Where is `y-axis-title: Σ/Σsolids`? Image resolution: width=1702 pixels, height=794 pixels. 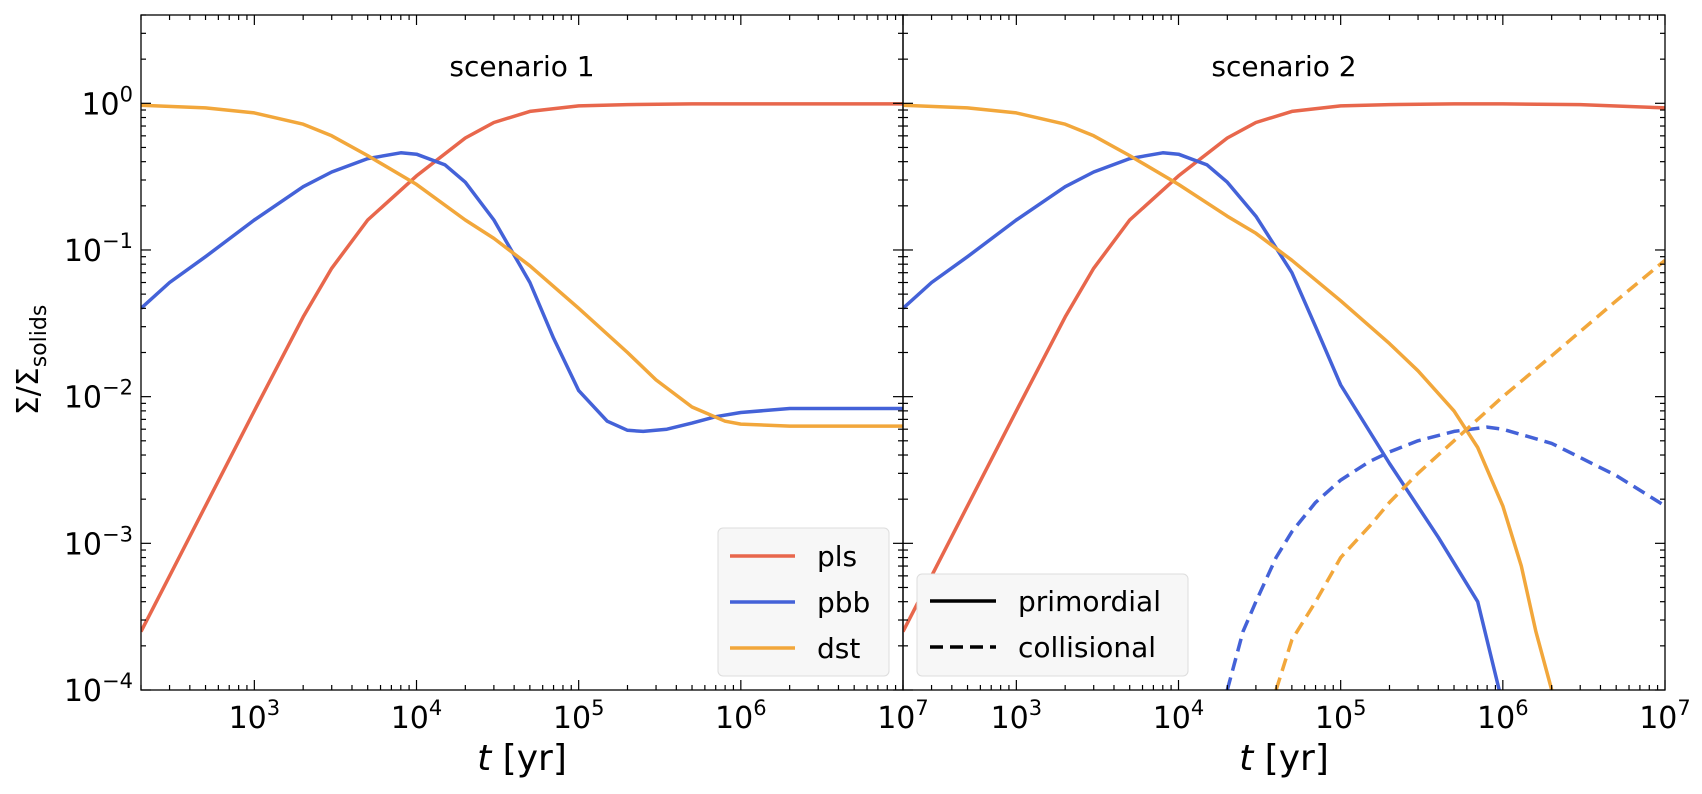 y-axis-title: Σ/Σsolids is located at coordinates (31, 360).